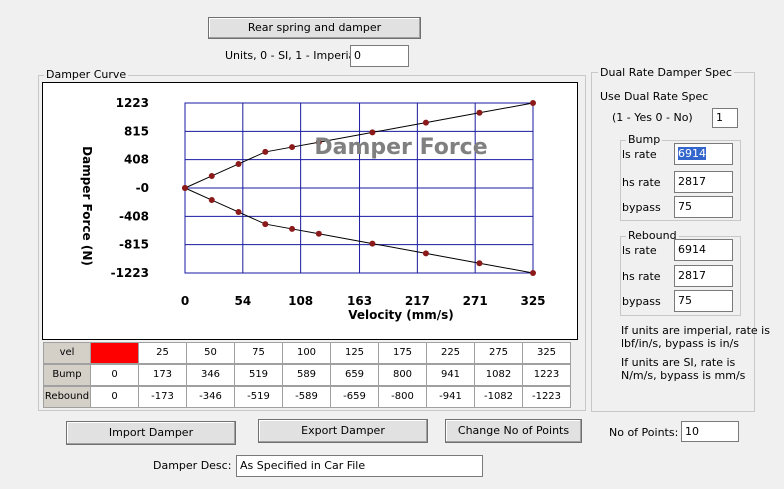  What do you see at coordinates (258, 353) in the screenshot?
I see `table-cell: 75` at bounding box center [258, 353].